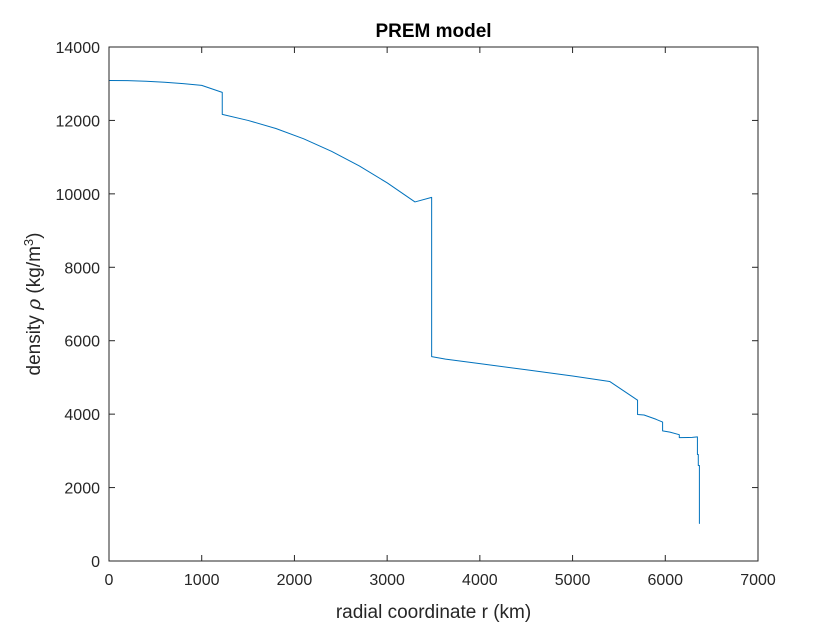 The image size is (840, 630). I want to click on x-tick-label: 7000, so click(758, 580).